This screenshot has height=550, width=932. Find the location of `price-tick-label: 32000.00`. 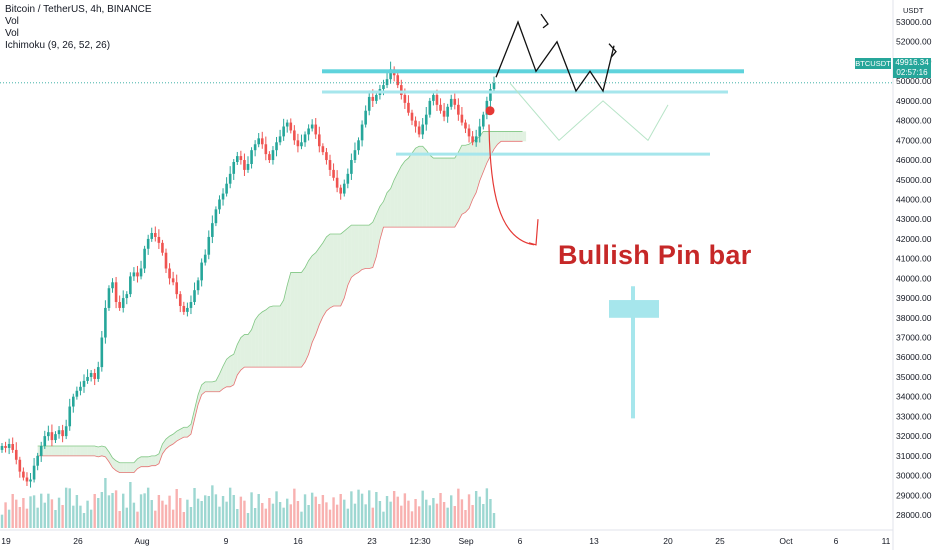

price-tick-label: 32000.00 is located at coordinates (914, 436).